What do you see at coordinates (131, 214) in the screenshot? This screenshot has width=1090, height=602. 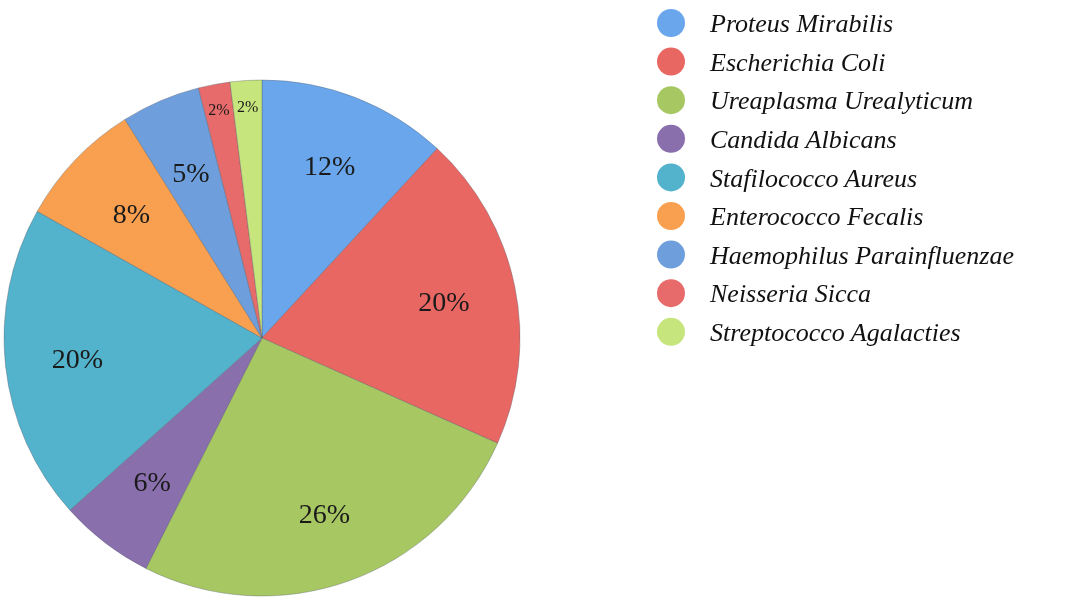 I see `data-label: 8%` at bounding box center [131, 214].